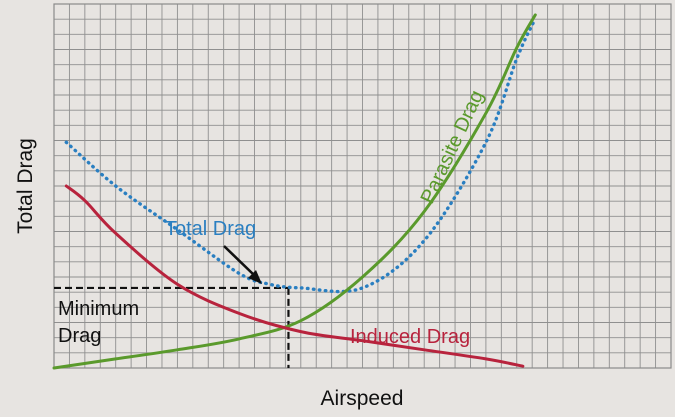 The height and width of the screenshot is (417, 675). Describe the element at coordinates (242, 264) in the screenshot. I see `total-drag-arrow` at that location.